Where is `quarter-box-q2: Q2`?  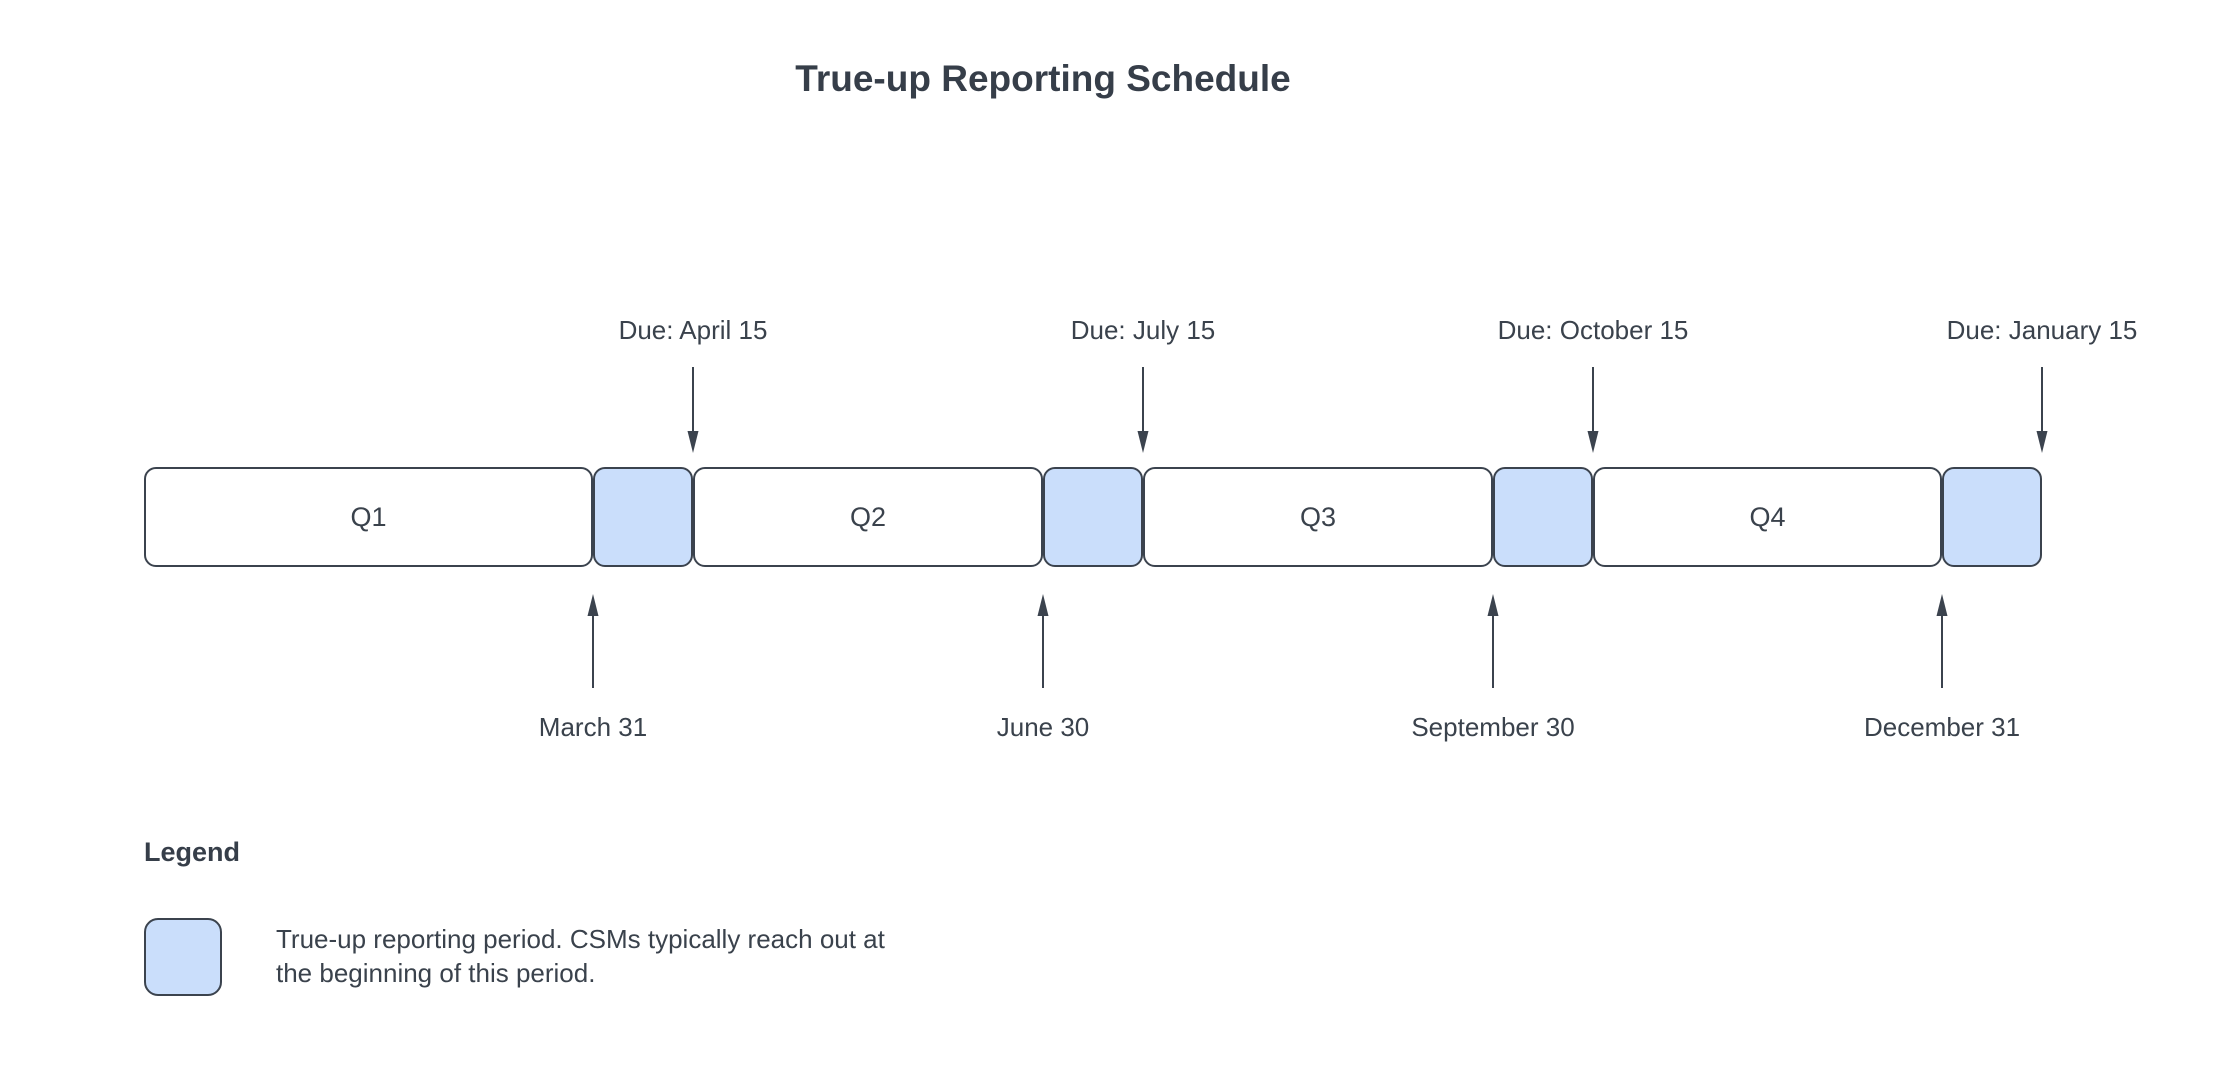
quarter-box-q2: Q2 is located at coordinates (868, 517).